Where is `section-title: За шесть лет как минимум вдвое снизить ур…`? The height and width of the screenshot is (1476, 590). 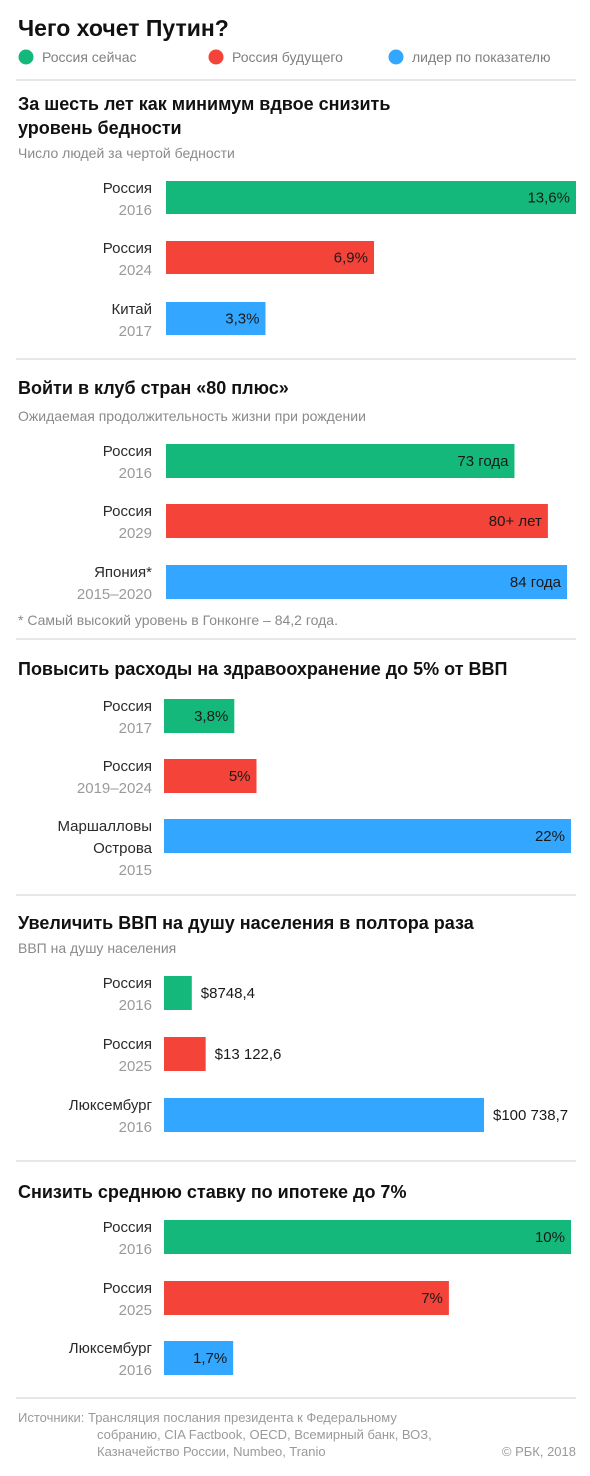
section-title: За шесть лет как минимум вдвое снизить ур… is located at coordinates (204, 116).